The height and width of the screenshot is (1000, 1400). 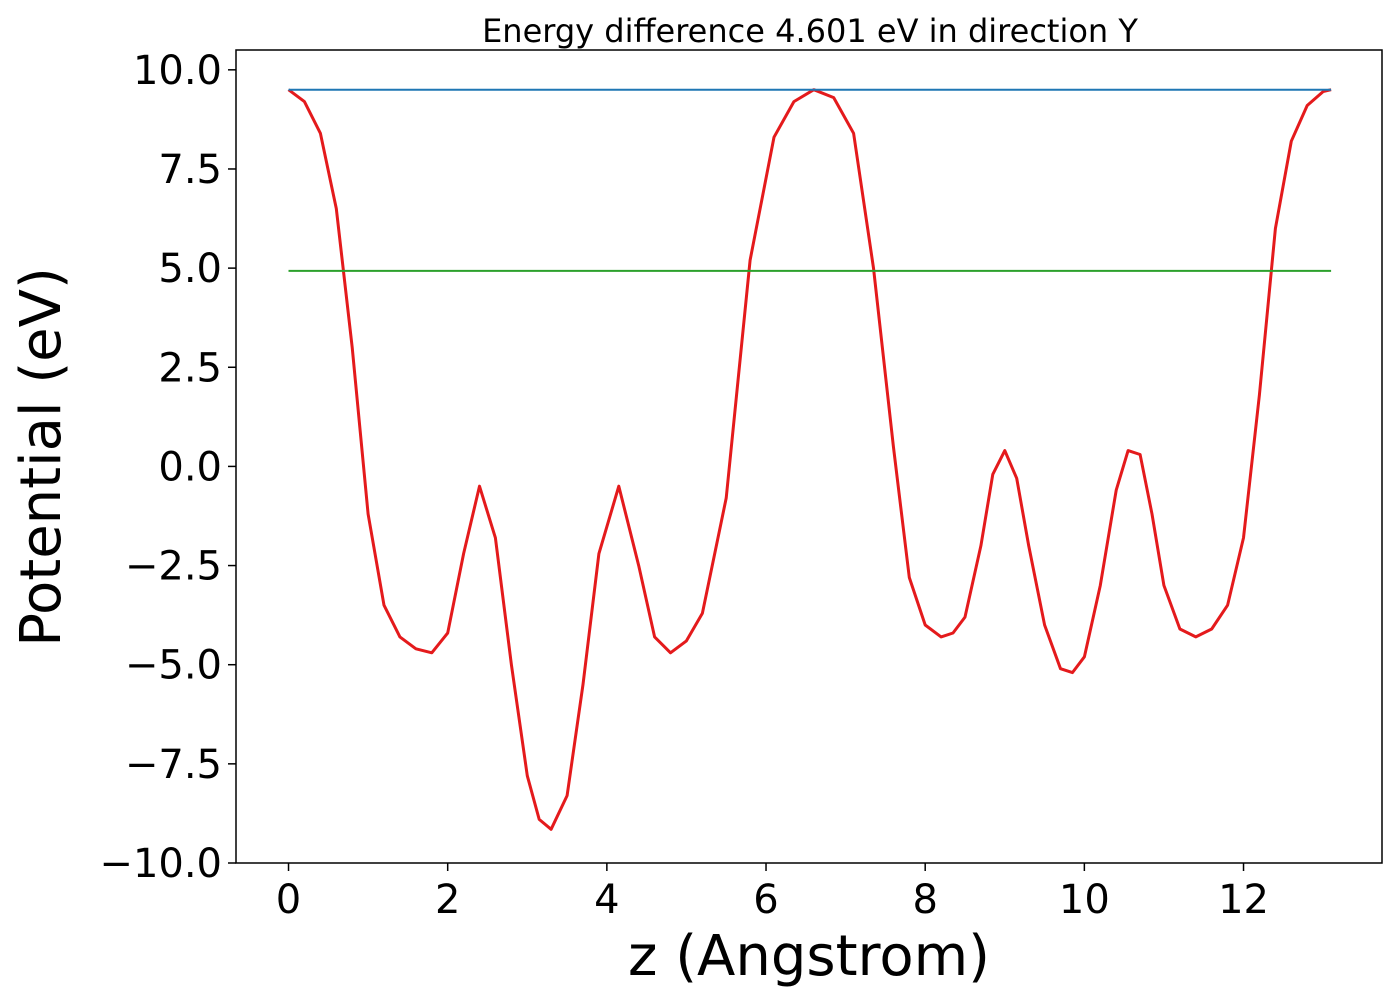 What do you see at coordinates (173, 666) in the screenshot?
I see `y-tick-label: −5.0` at bounding box center [173, 666].